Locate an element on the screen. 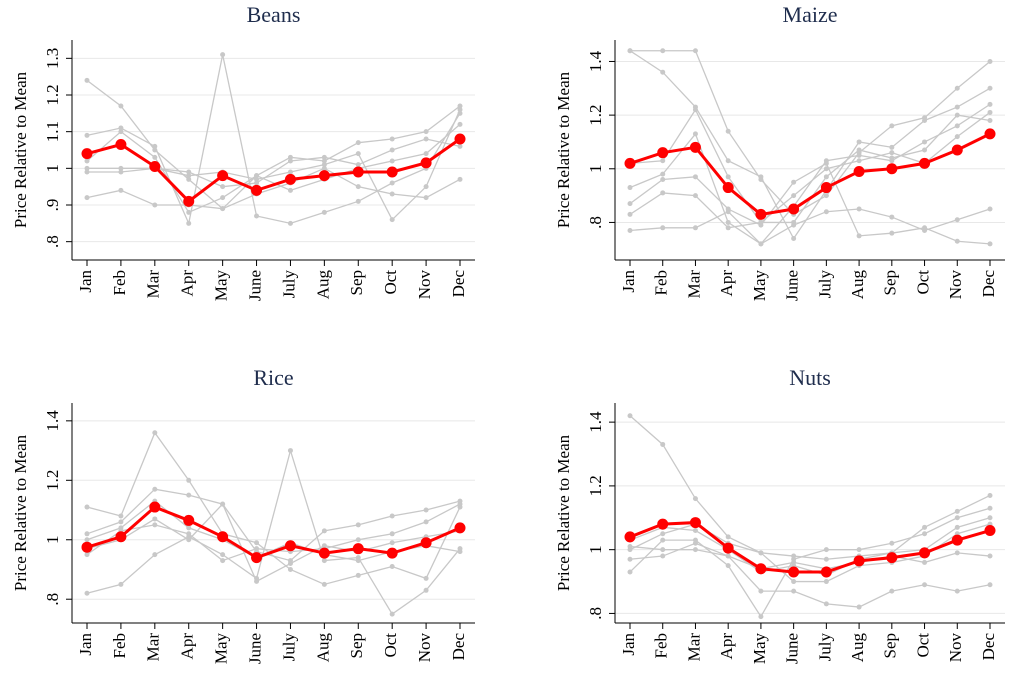 The width and height of the screenshot is (1016, 674). x-tick-label: May is located at coordinates (759, 286).